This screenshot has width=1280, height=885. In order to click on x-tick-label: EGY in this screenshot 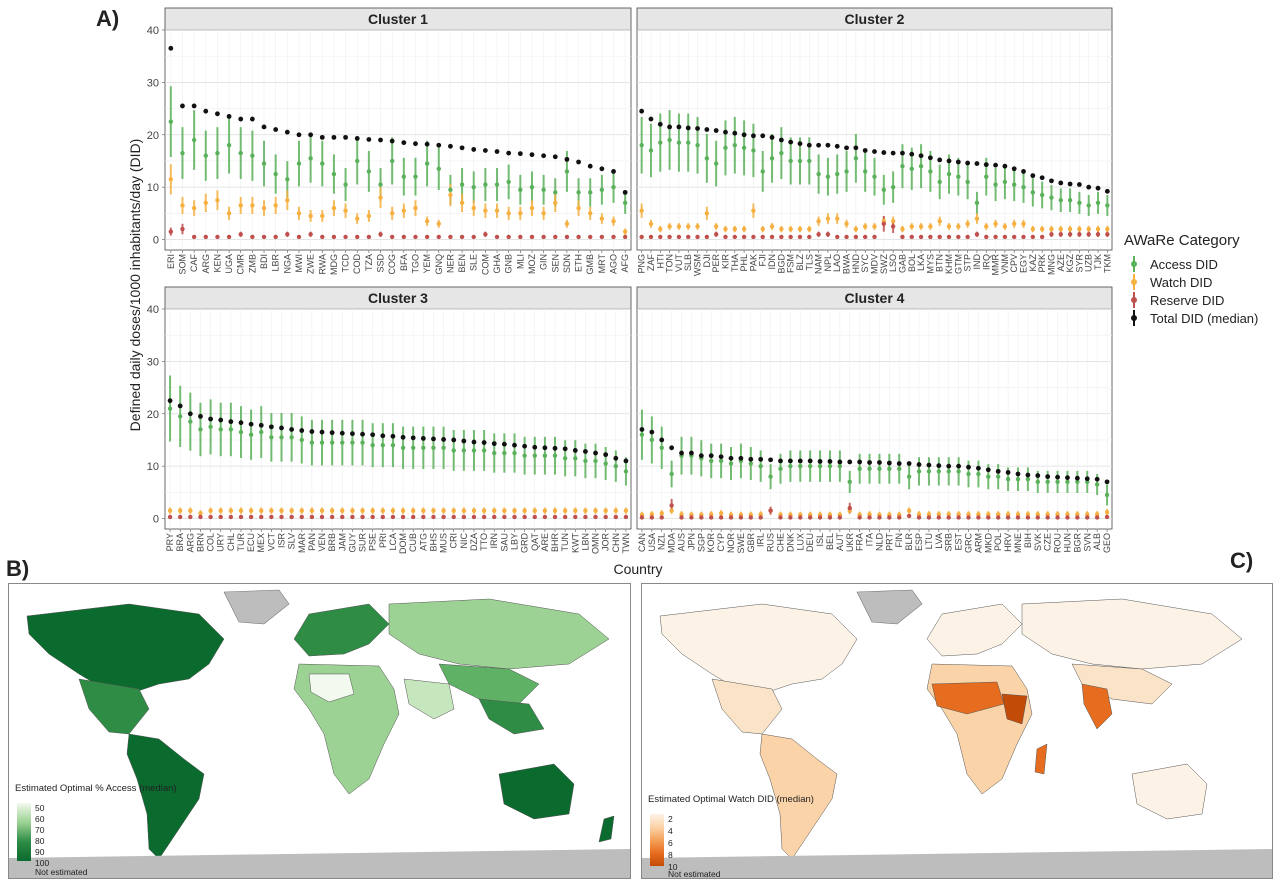, I will do `click(1024, 263)`.